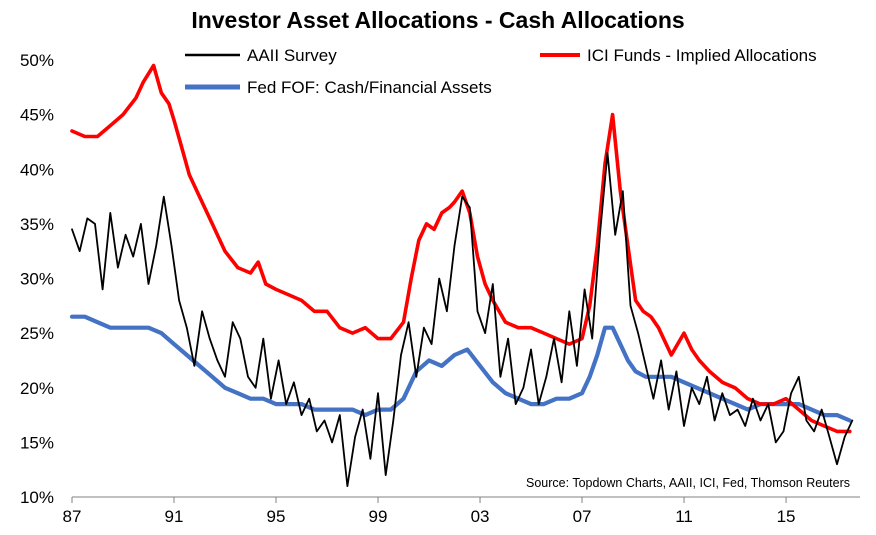  I want to click on y-tick-label: 15%, so click(37, 442).